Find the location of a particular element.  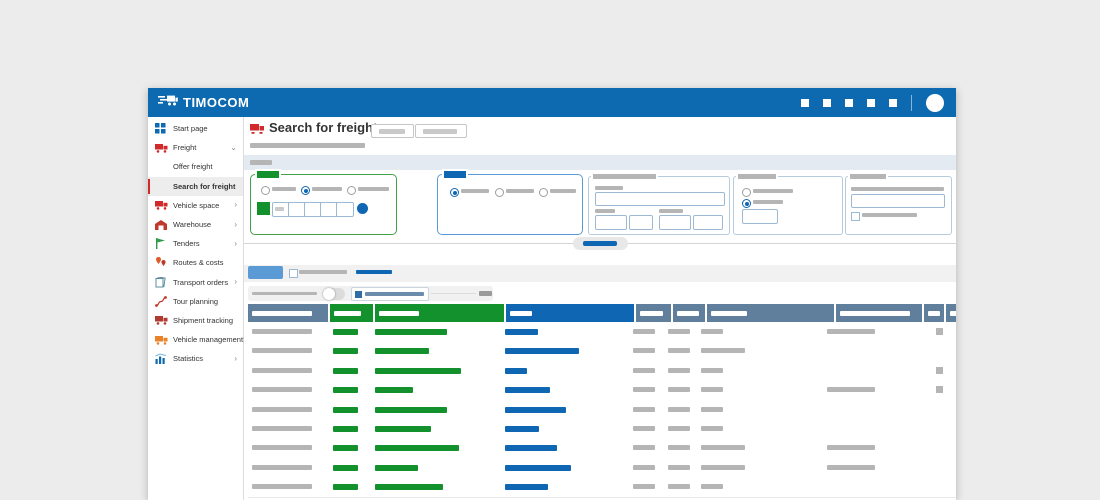

sidebar-item-label: Offer freight is located at coordinates (193, 167).